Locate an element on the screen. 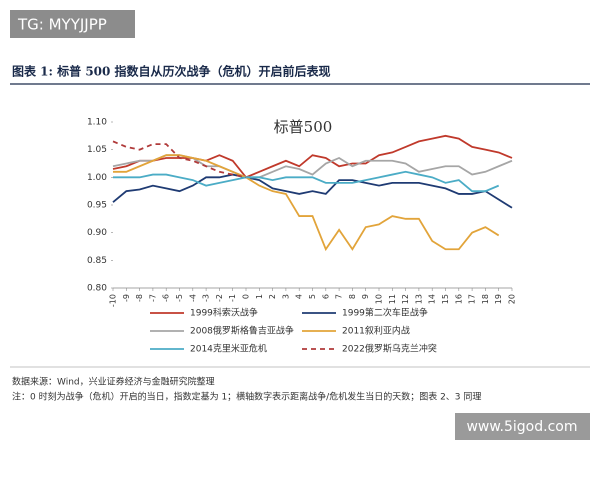  x-tick-label: 11 is located at coordinates (392, 299).